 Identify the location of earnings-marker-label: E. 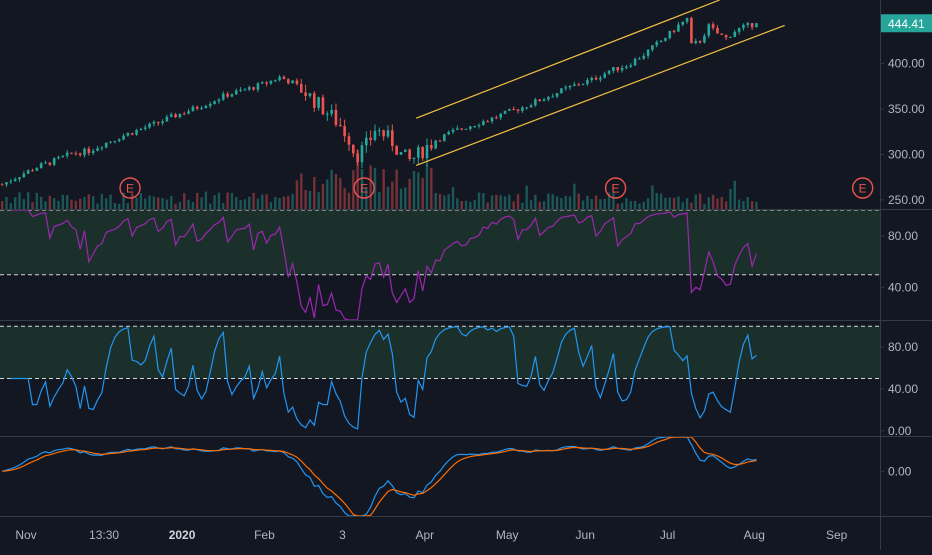
(616, 189).